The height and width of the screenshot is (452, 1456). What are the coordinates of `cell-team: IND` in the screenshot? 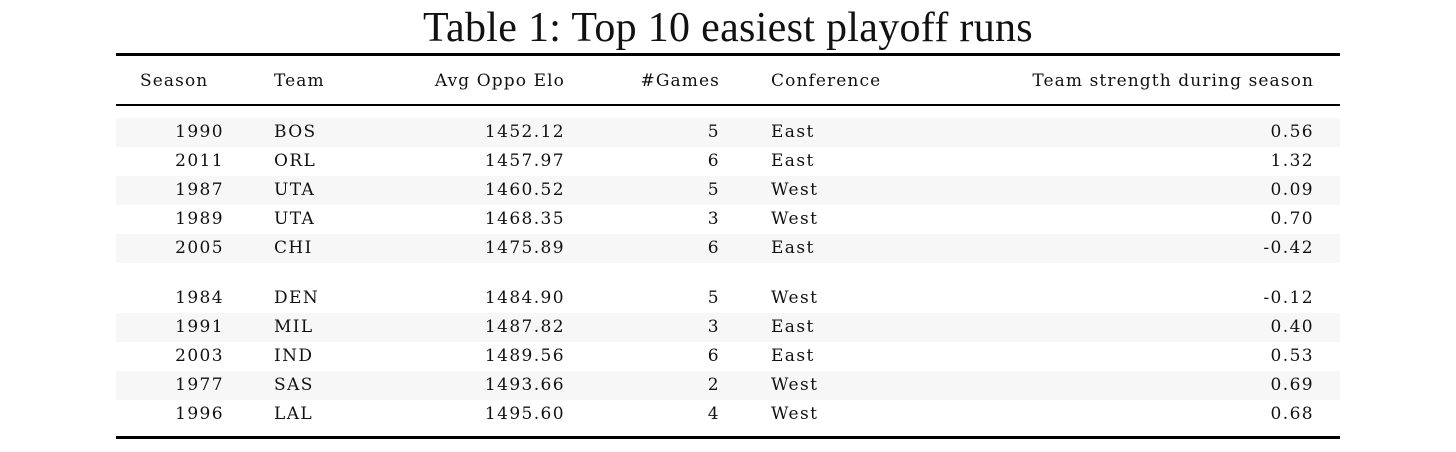 It's located at (294, 356).